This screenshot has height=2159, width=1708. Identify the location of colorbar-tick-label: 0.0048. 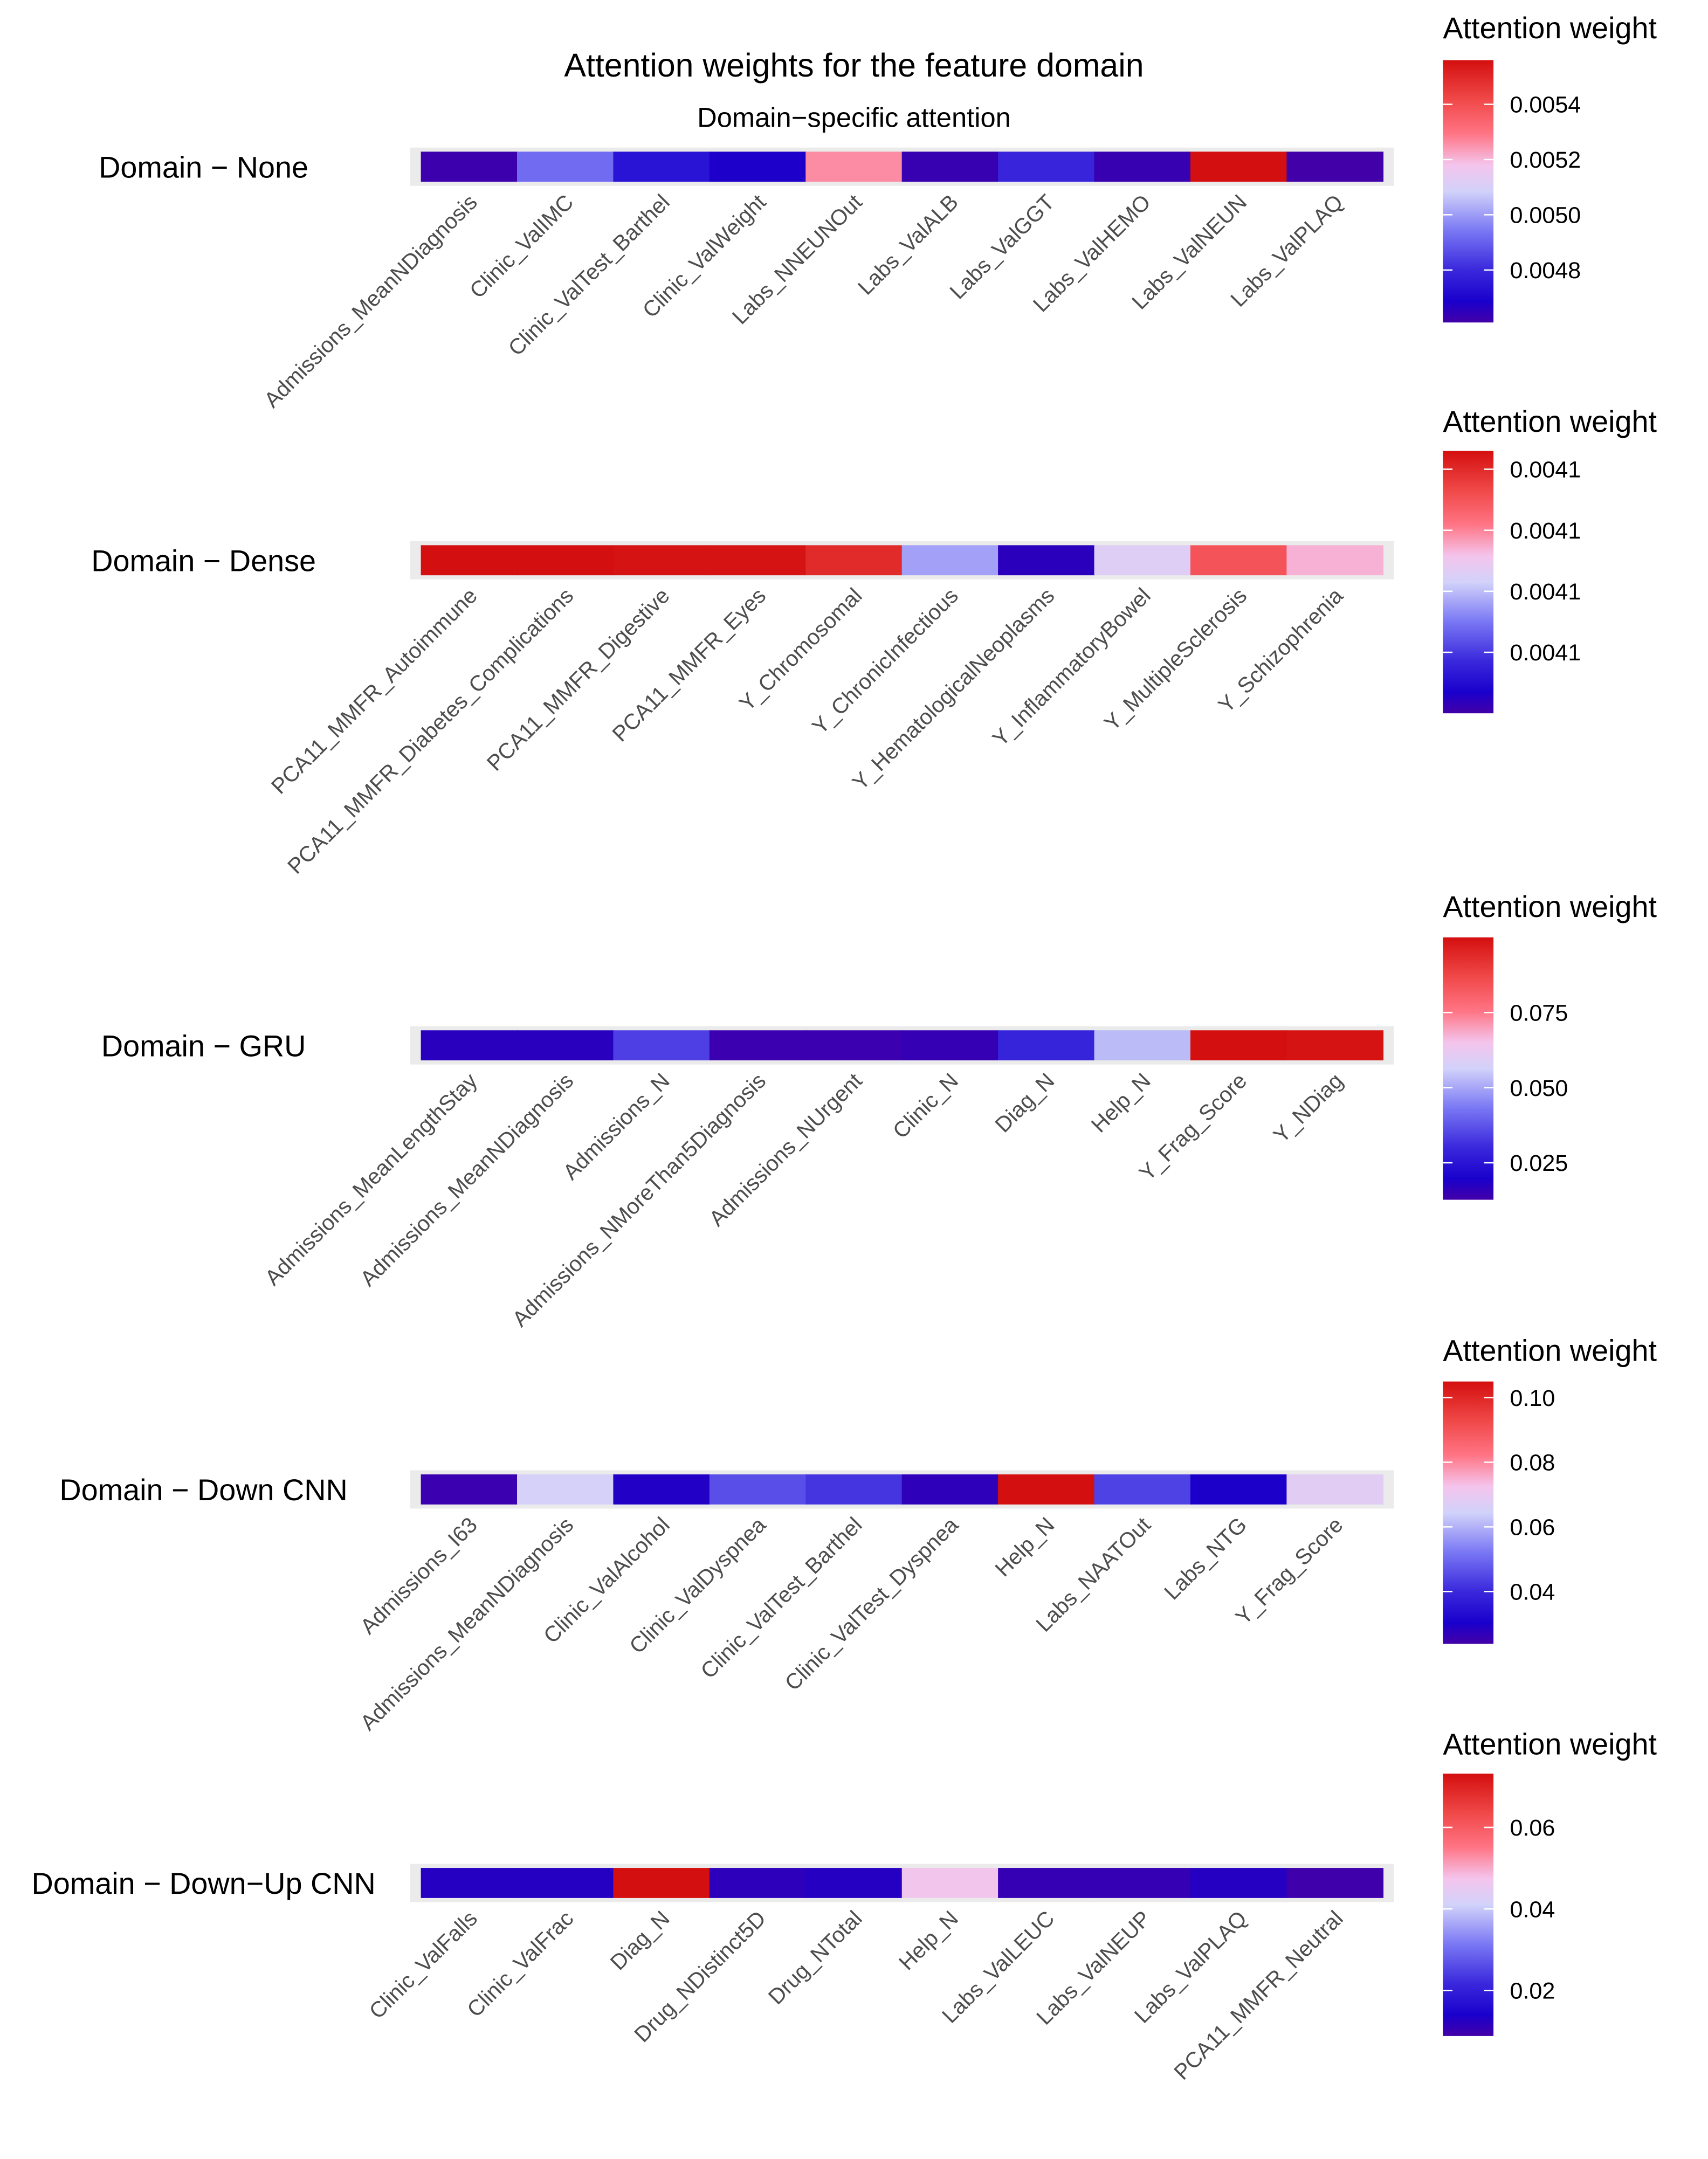
(1545, 271).